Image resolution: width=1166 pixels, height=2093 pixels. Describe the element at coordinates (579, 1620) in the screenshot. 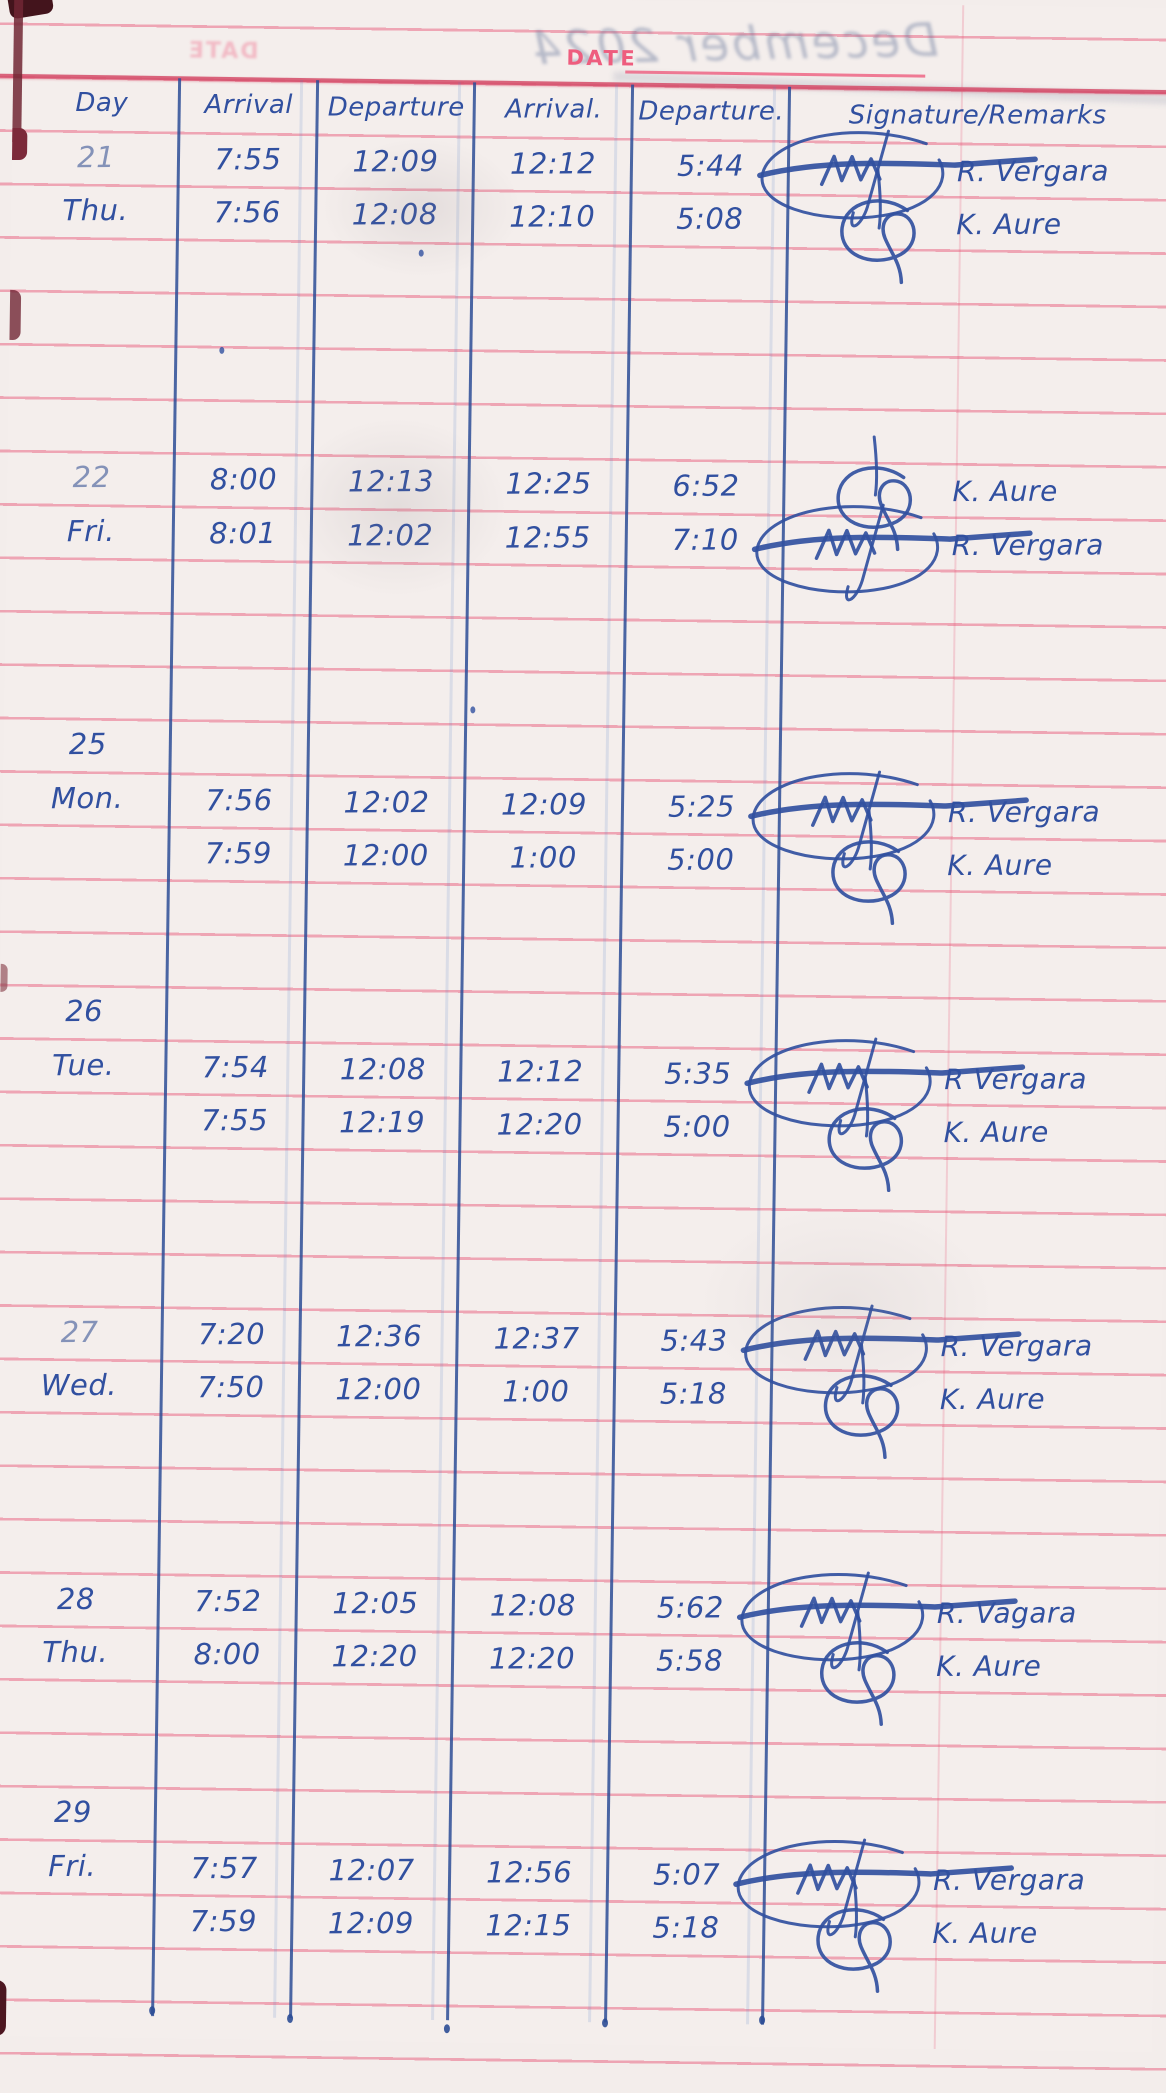

I see `table-row: 28 7:52 12:05 12:08 5:62 R. Vagara` at that location.